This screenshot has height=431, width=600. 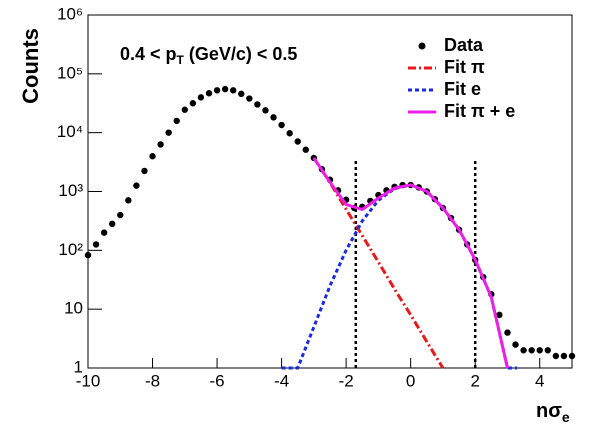 I want to click on legend-label: Fit e, so click(x=462, y=89).